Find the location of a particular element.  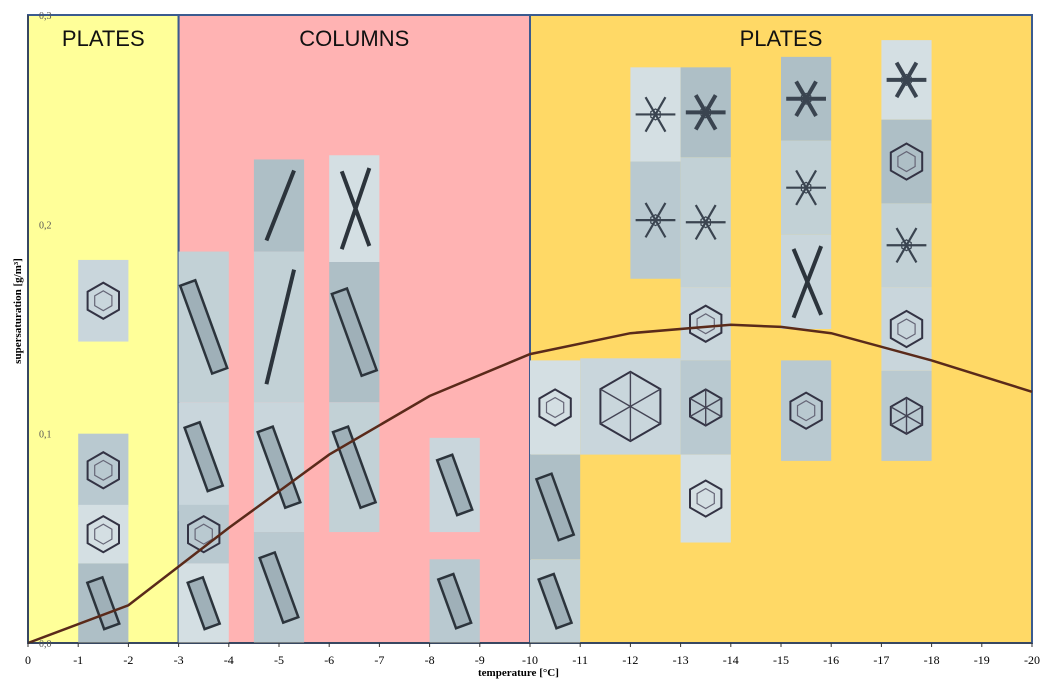

x-tick-label: -13 is located at coordinates (681, 660).